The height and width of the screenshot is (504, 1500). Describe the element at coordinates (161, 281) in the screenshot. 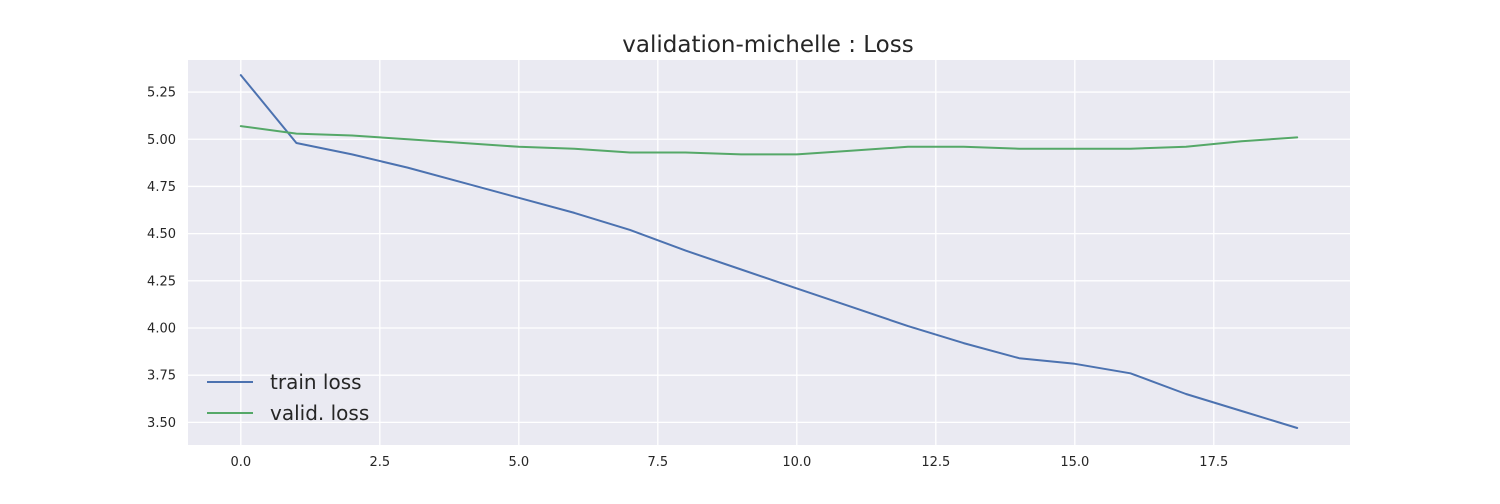

I see `y-tick-label: 4.25` at that location.